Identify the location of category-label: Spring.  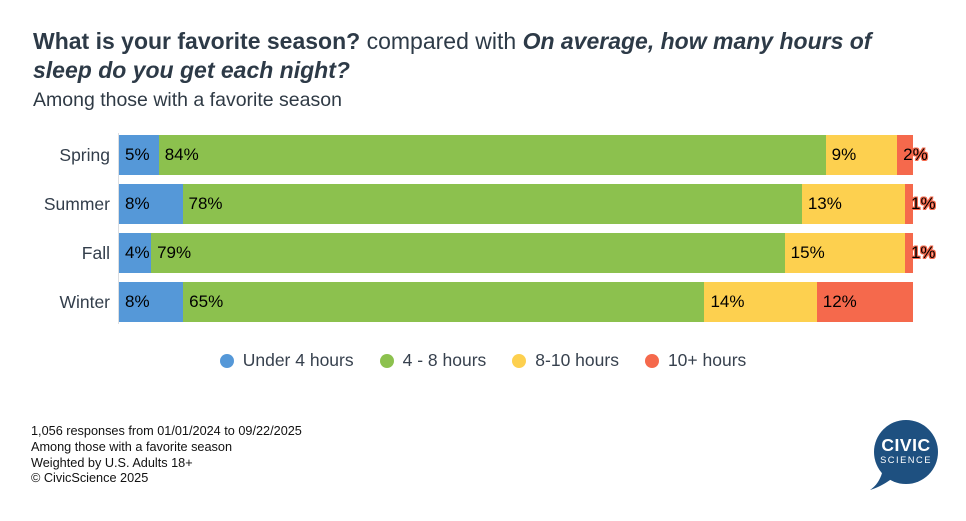
(84, 154).